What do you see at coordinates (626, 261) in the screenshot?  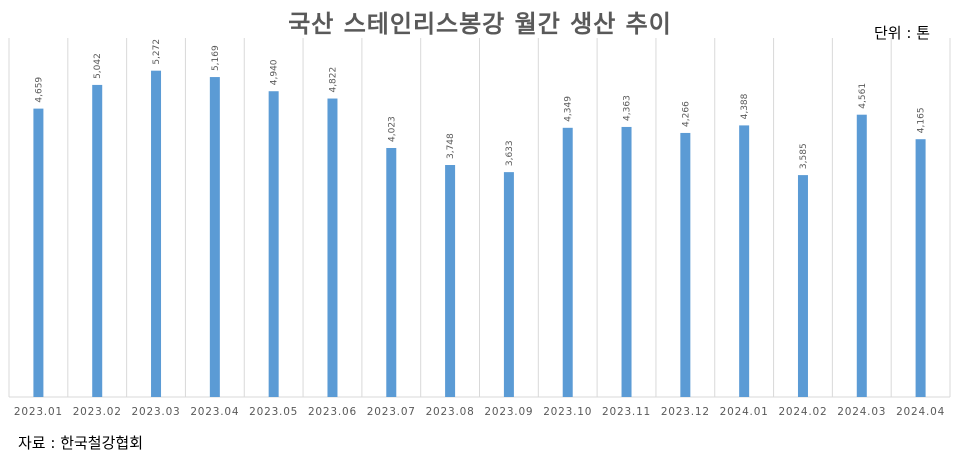 I see `bar-2023.11` at bounding box center [626, 261].